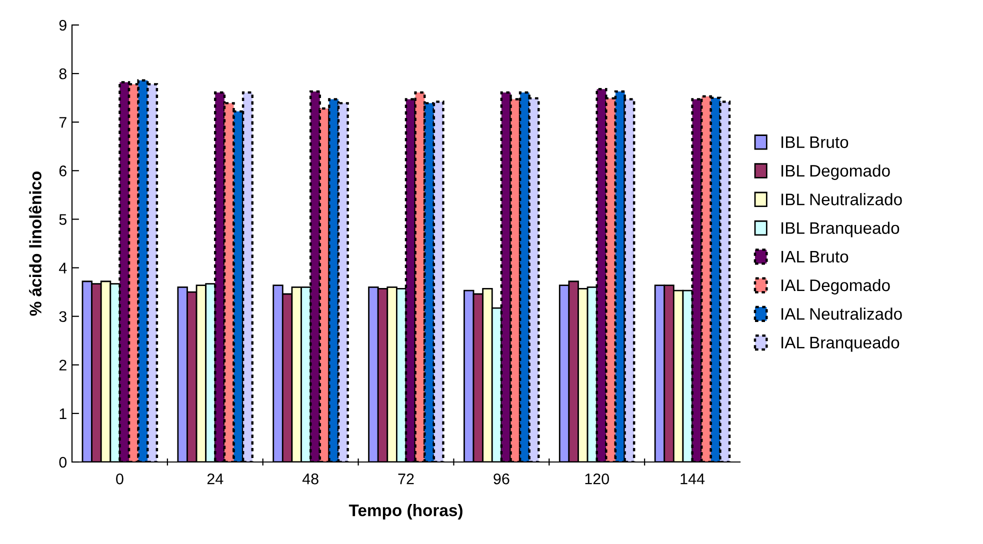 The image size is (983, 544). What do you see at coordinates (62, 25) in the screenshot?
I see `y-tick-label: 9` at bounding box center [62, 25].